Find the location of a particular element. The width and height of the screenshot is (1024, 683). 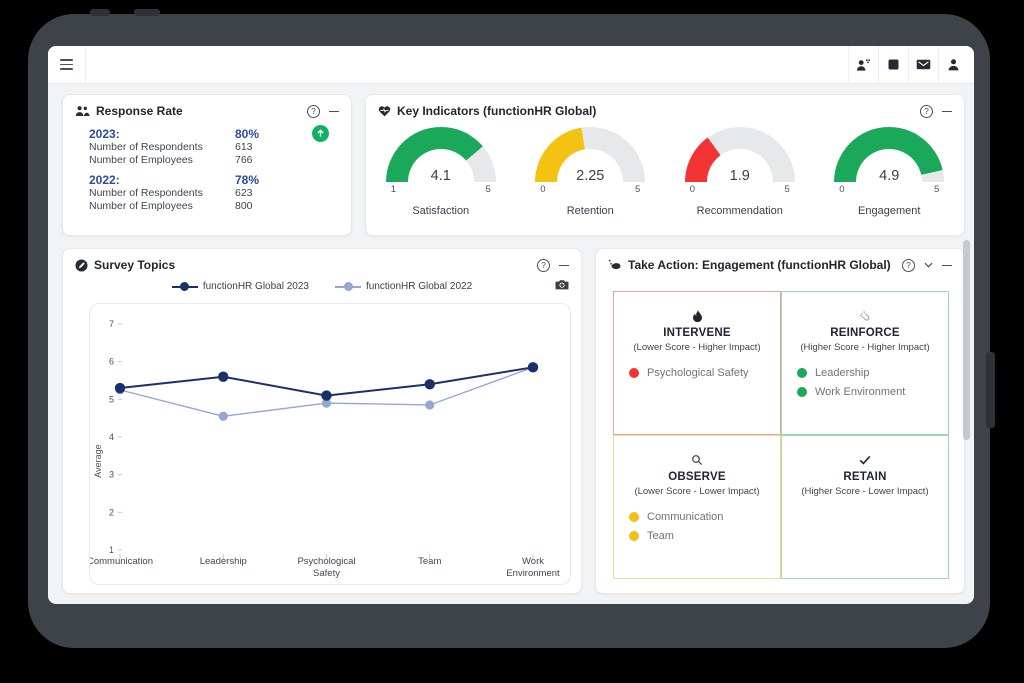

row-value: 800 is located at coordinates (244, 205).